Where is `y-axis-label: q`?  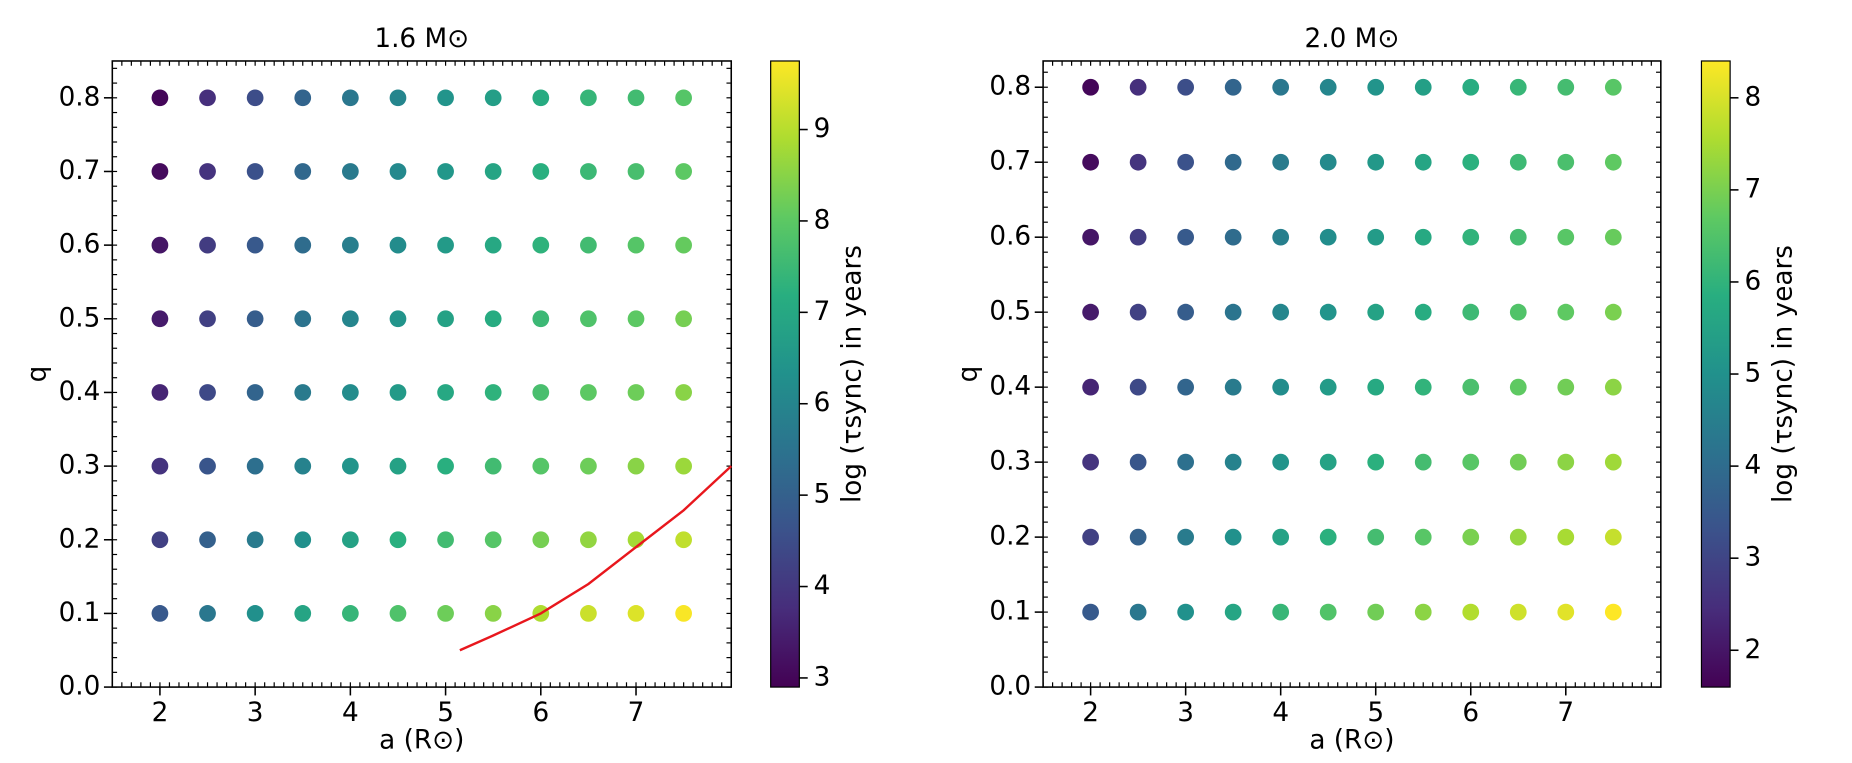 y-axis-label: q is located at coordinates (969, 374).